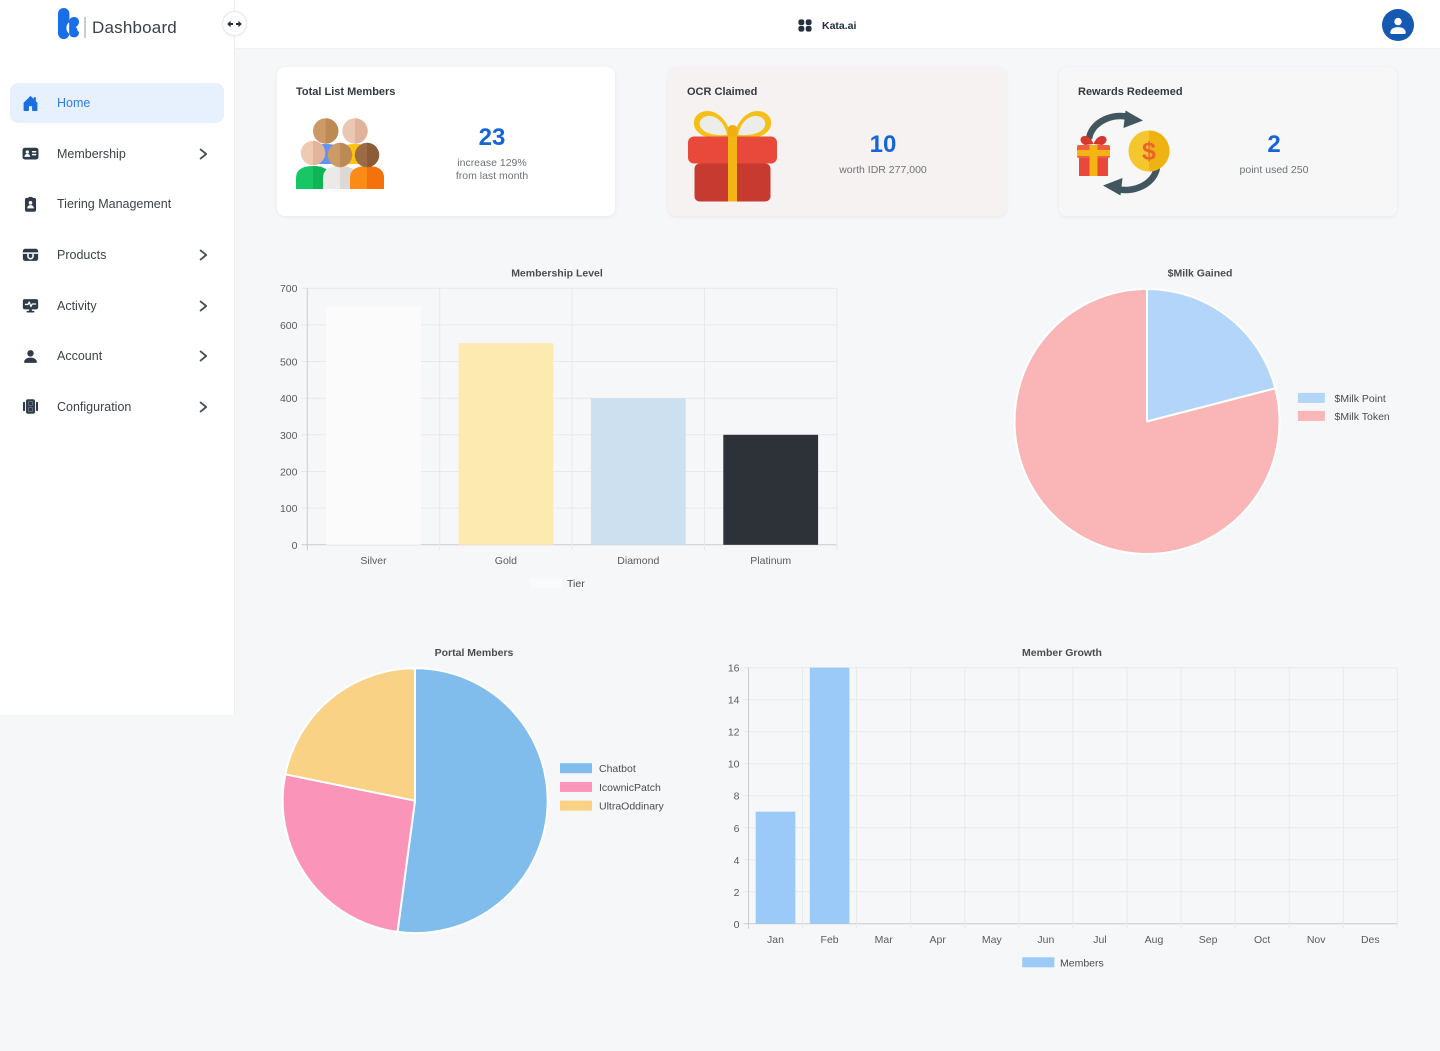 The height and width of the screenshot is (1051, 1440). Describe the element at coordinates (1099, 940) in the screenshot. I see `svg-text: Jul` at that location.